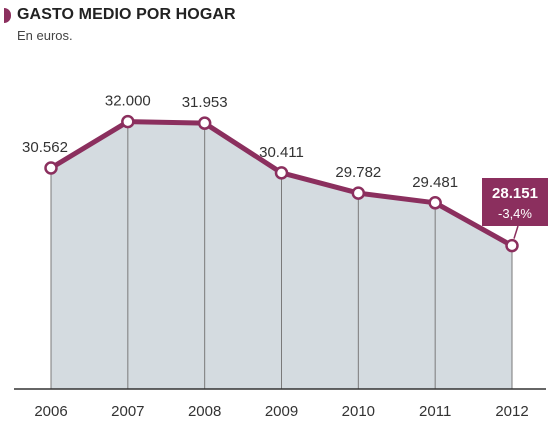  What do you see at coordinates (7, 15) in the screenshot?
I see `title-marker-icon` at bounding box center [7, 15].